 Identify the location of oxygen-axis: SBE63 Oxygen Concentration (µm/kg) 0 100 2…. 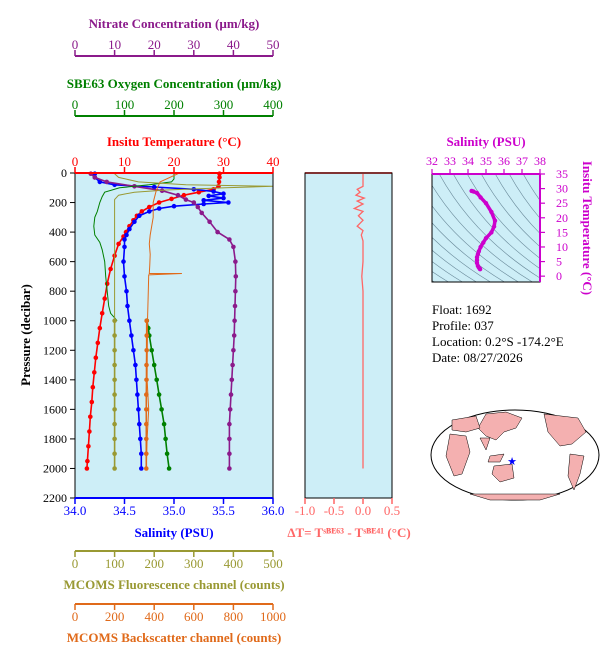
(175, 96).